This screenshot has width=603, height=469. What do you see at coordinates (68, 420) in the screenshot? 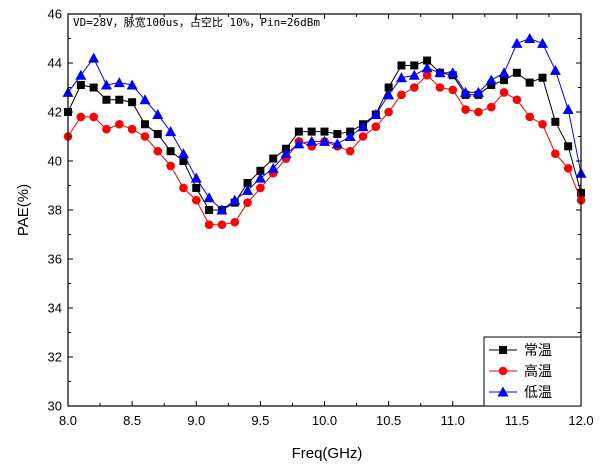
I see `x-tick-label: 8.0` at bounding box center [68, 420].